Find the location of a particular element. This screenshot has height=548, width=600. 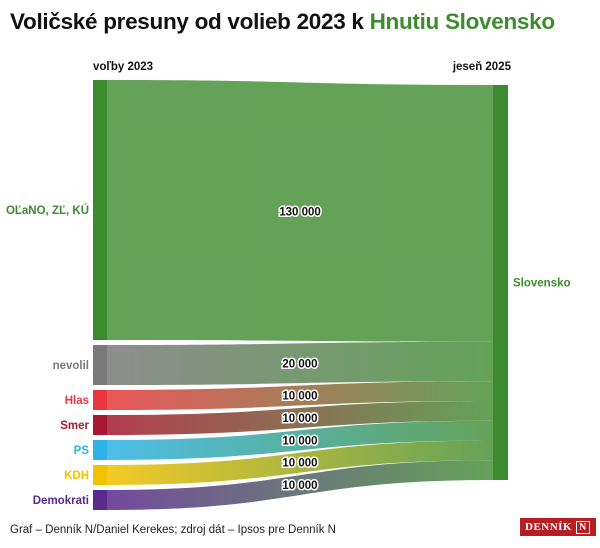

source-node-ol-ano-zl-ku is located at coordinates (100, 210).